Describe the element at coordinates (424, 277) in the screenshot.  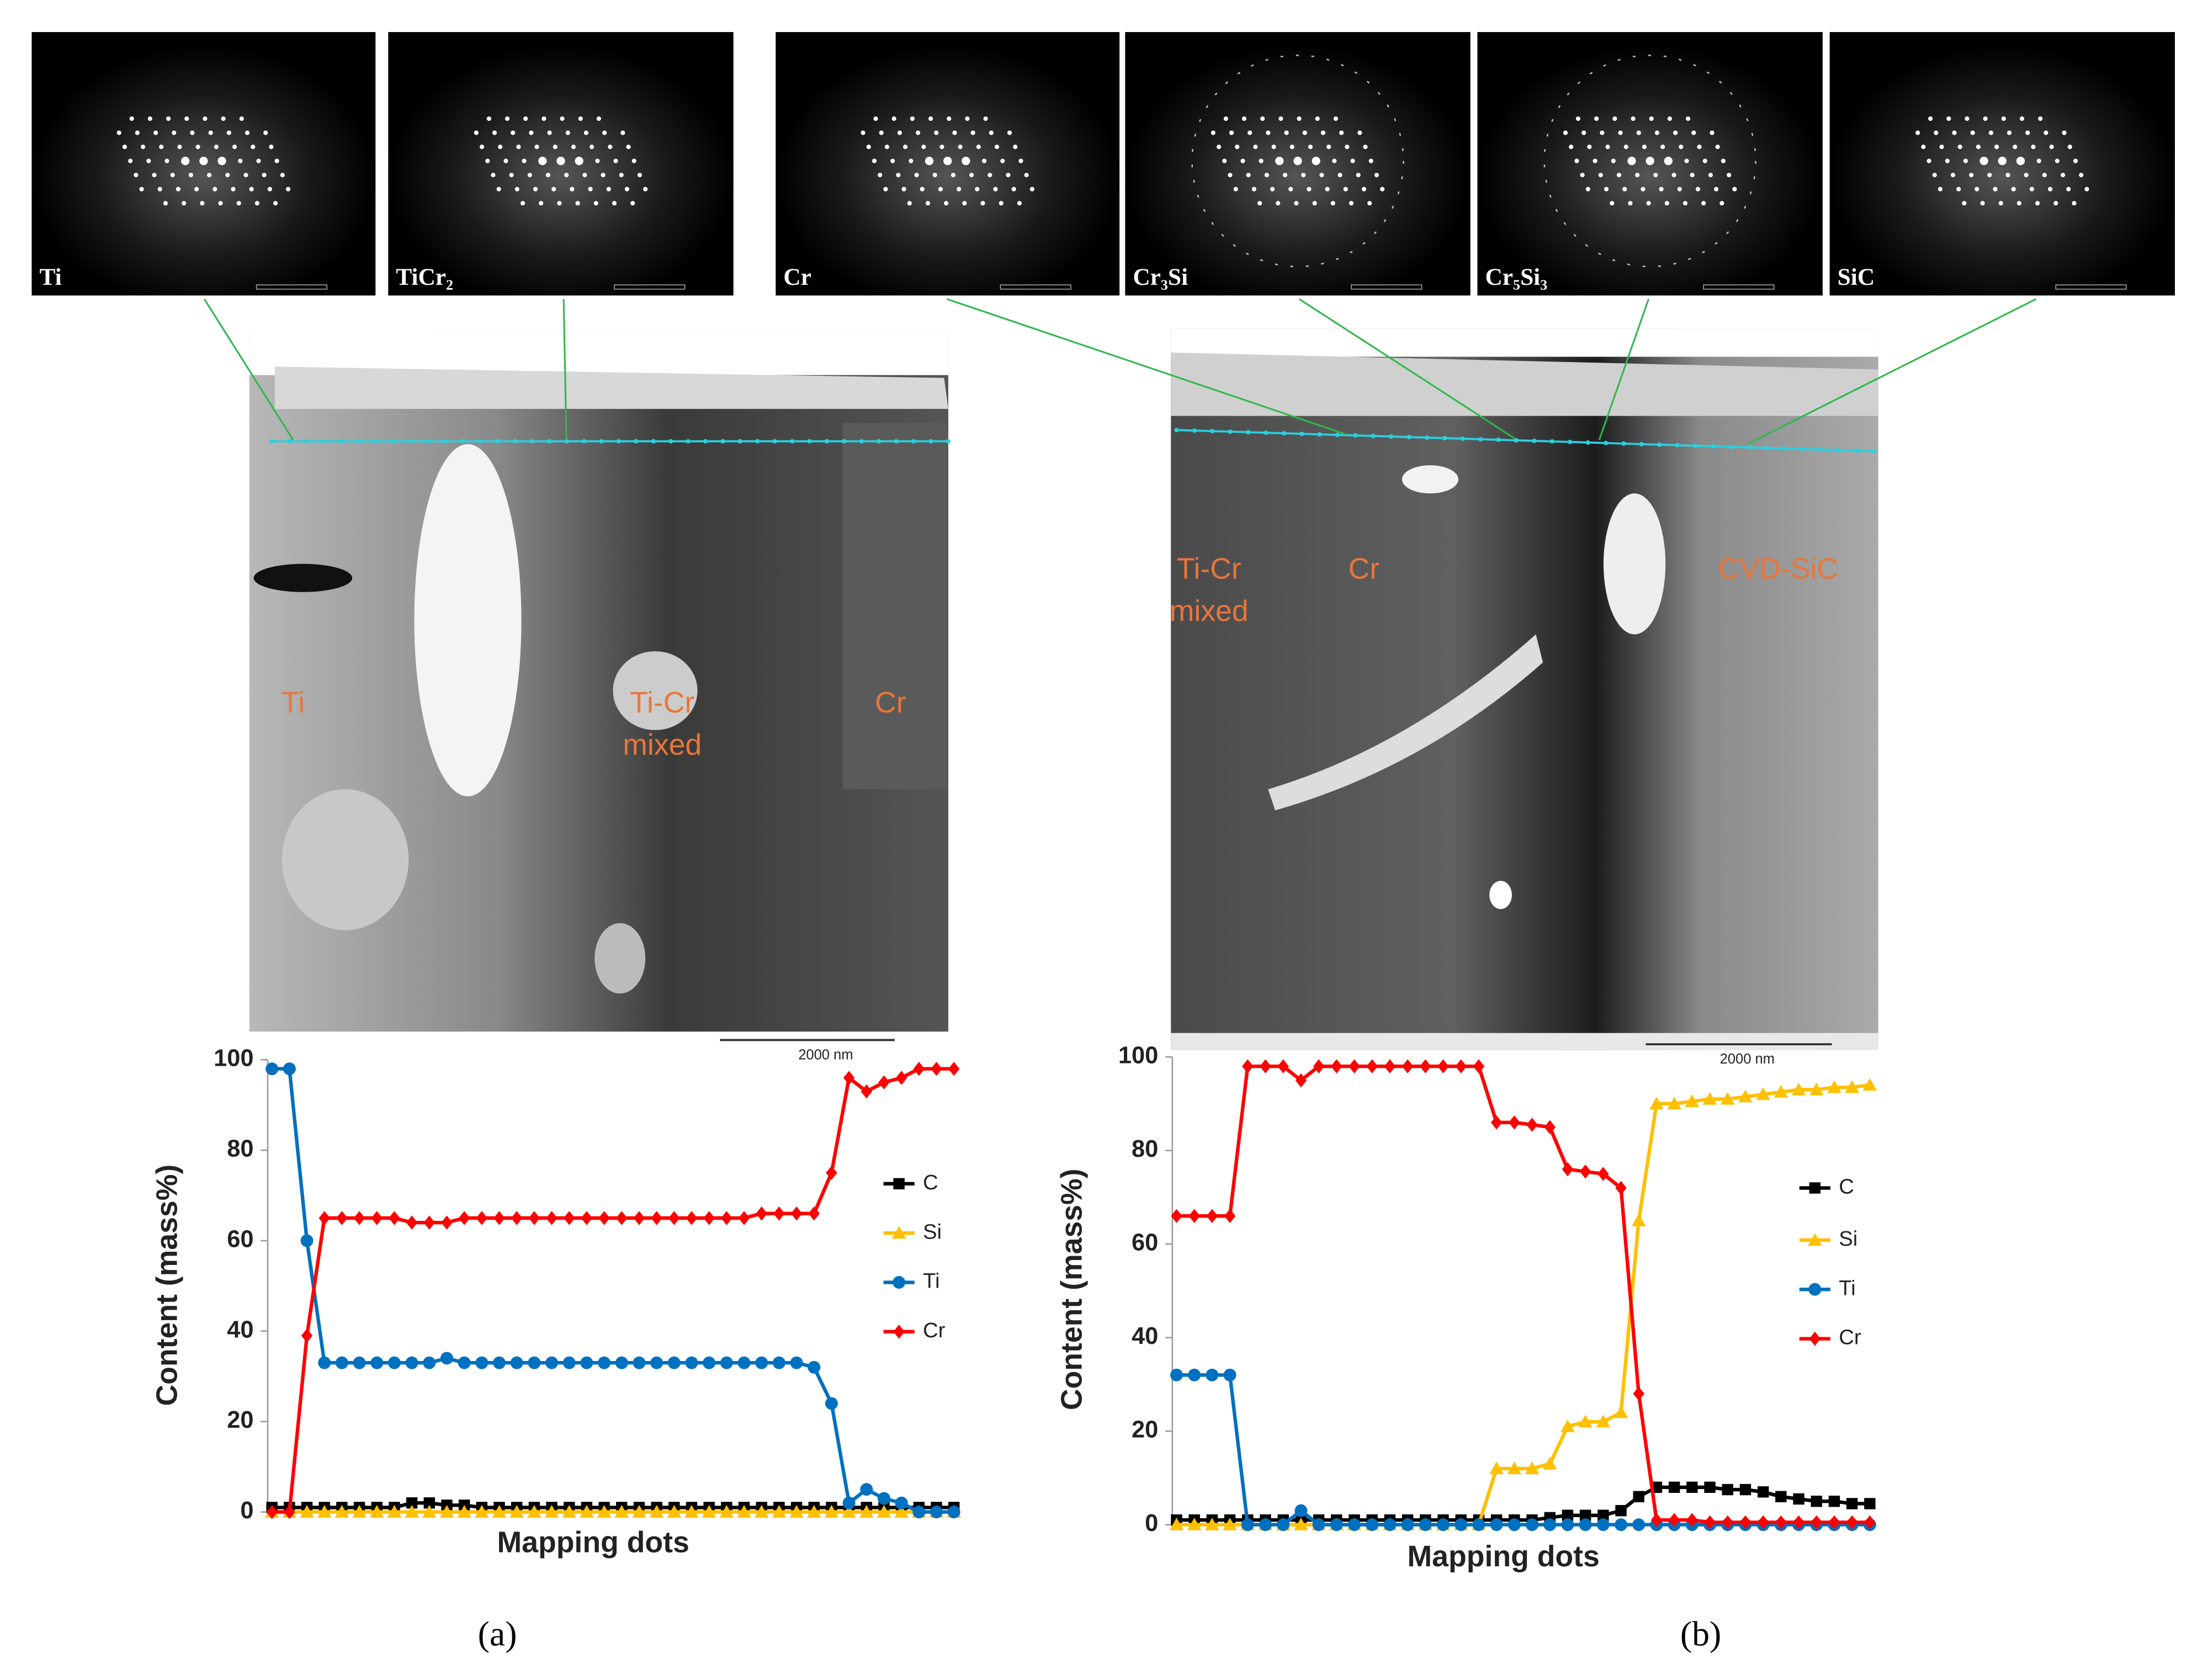
I see `phase-label: TiCr₂` at that location.